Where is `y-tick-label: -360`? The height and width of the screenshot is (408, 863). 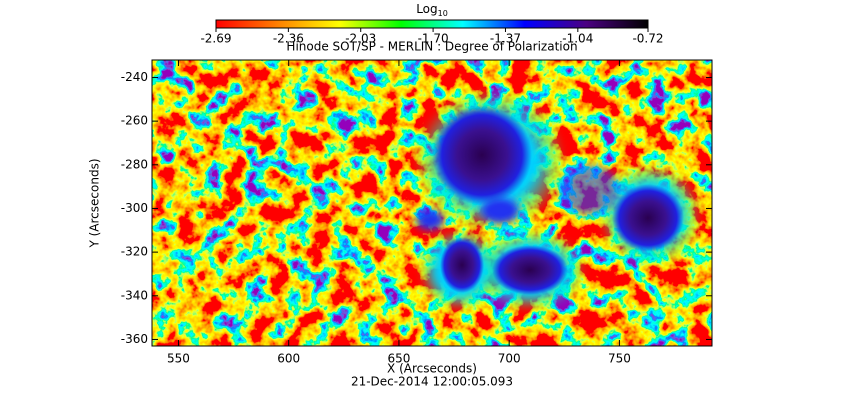
y-tick-label: -360 is located at coordinates (134, 339).